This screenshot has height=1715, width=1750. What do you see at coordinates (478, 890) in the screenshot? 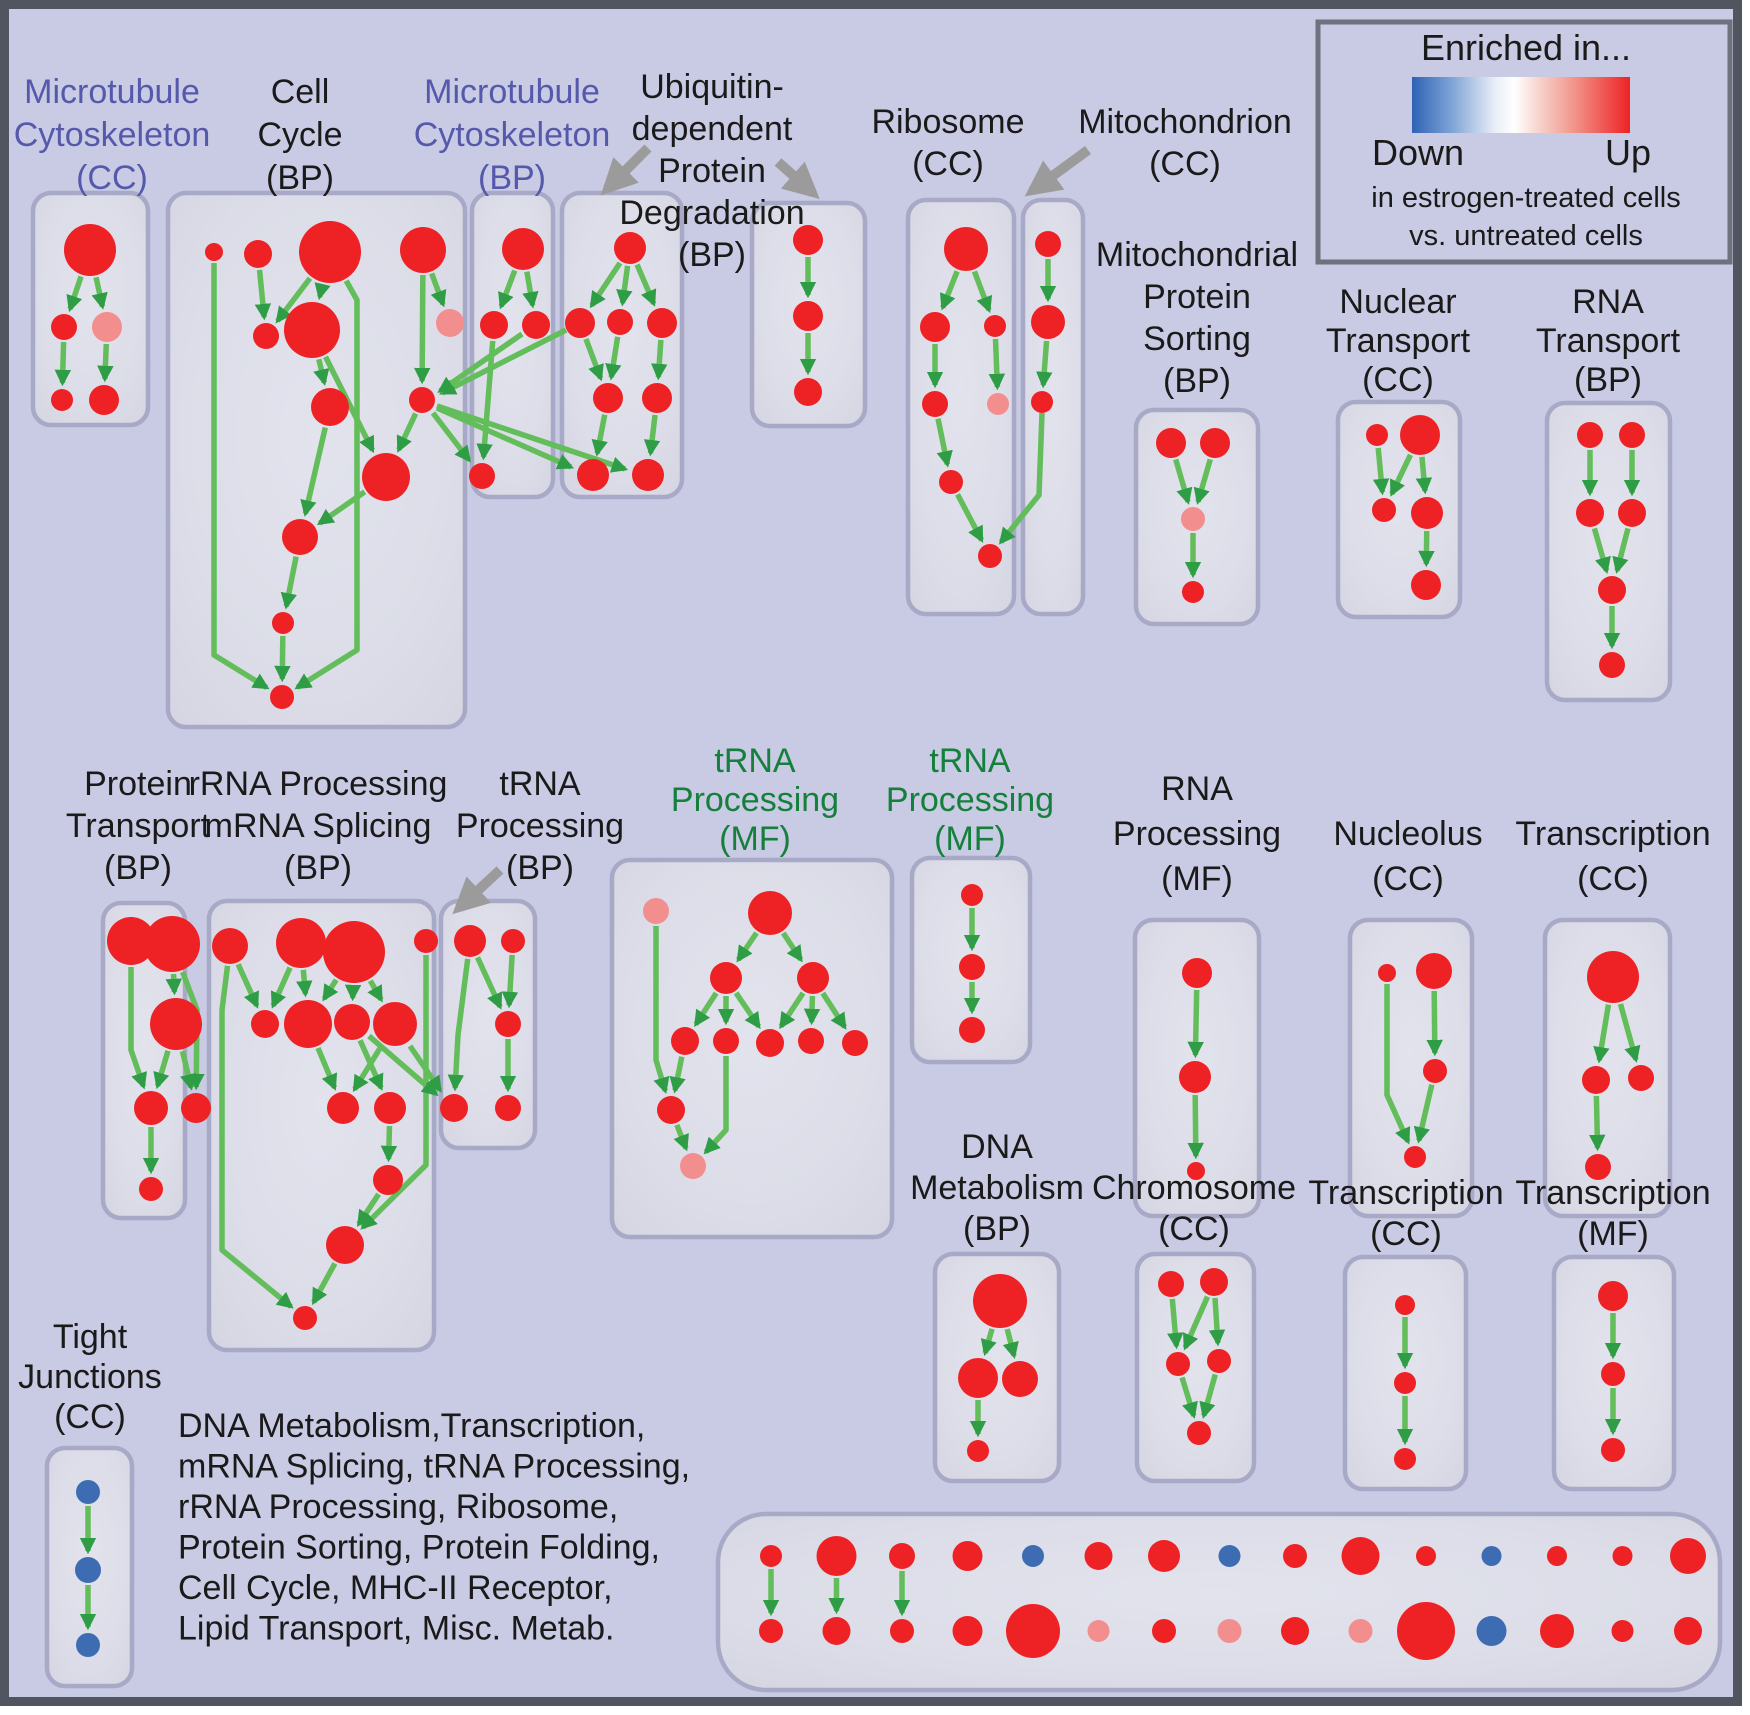
I see `trna-bp-pointer-arrow-icon` at bounding box center [478, 890].